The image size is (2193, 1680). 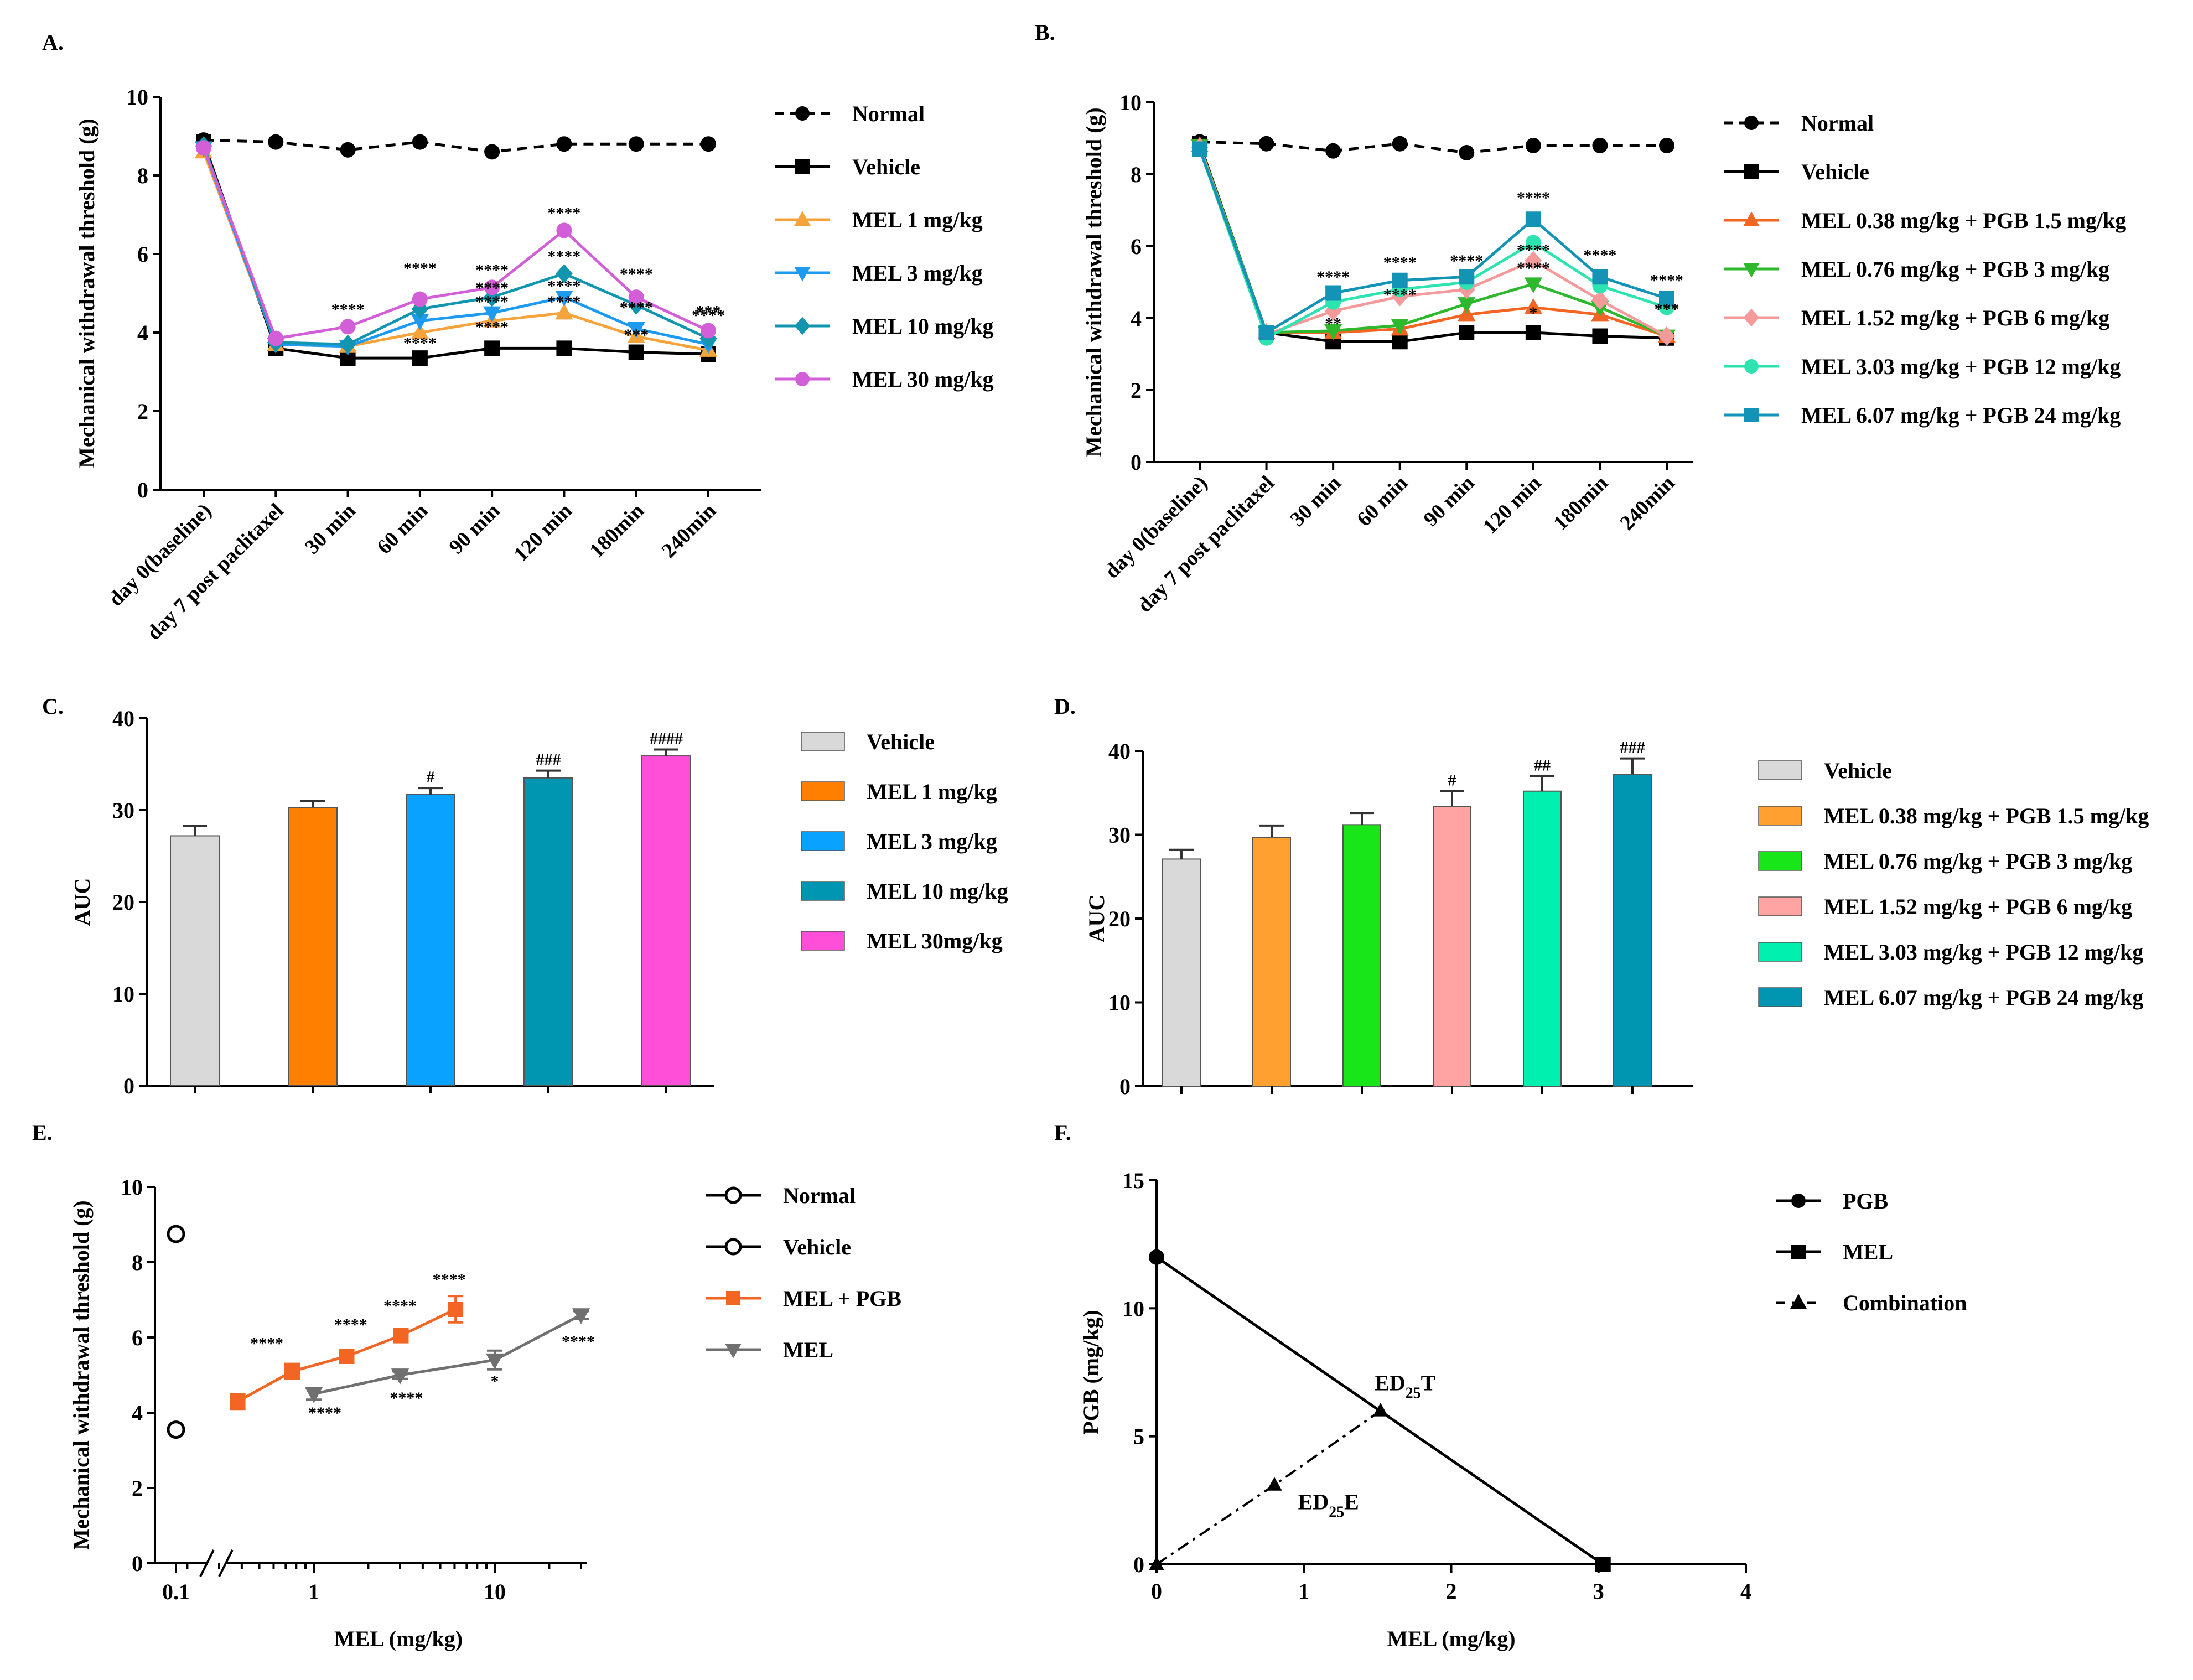 What do you see at coordinates (142, 412) in the screenshot?
I see `A-y-tick-label: 2` at bounding box center [142, 412].